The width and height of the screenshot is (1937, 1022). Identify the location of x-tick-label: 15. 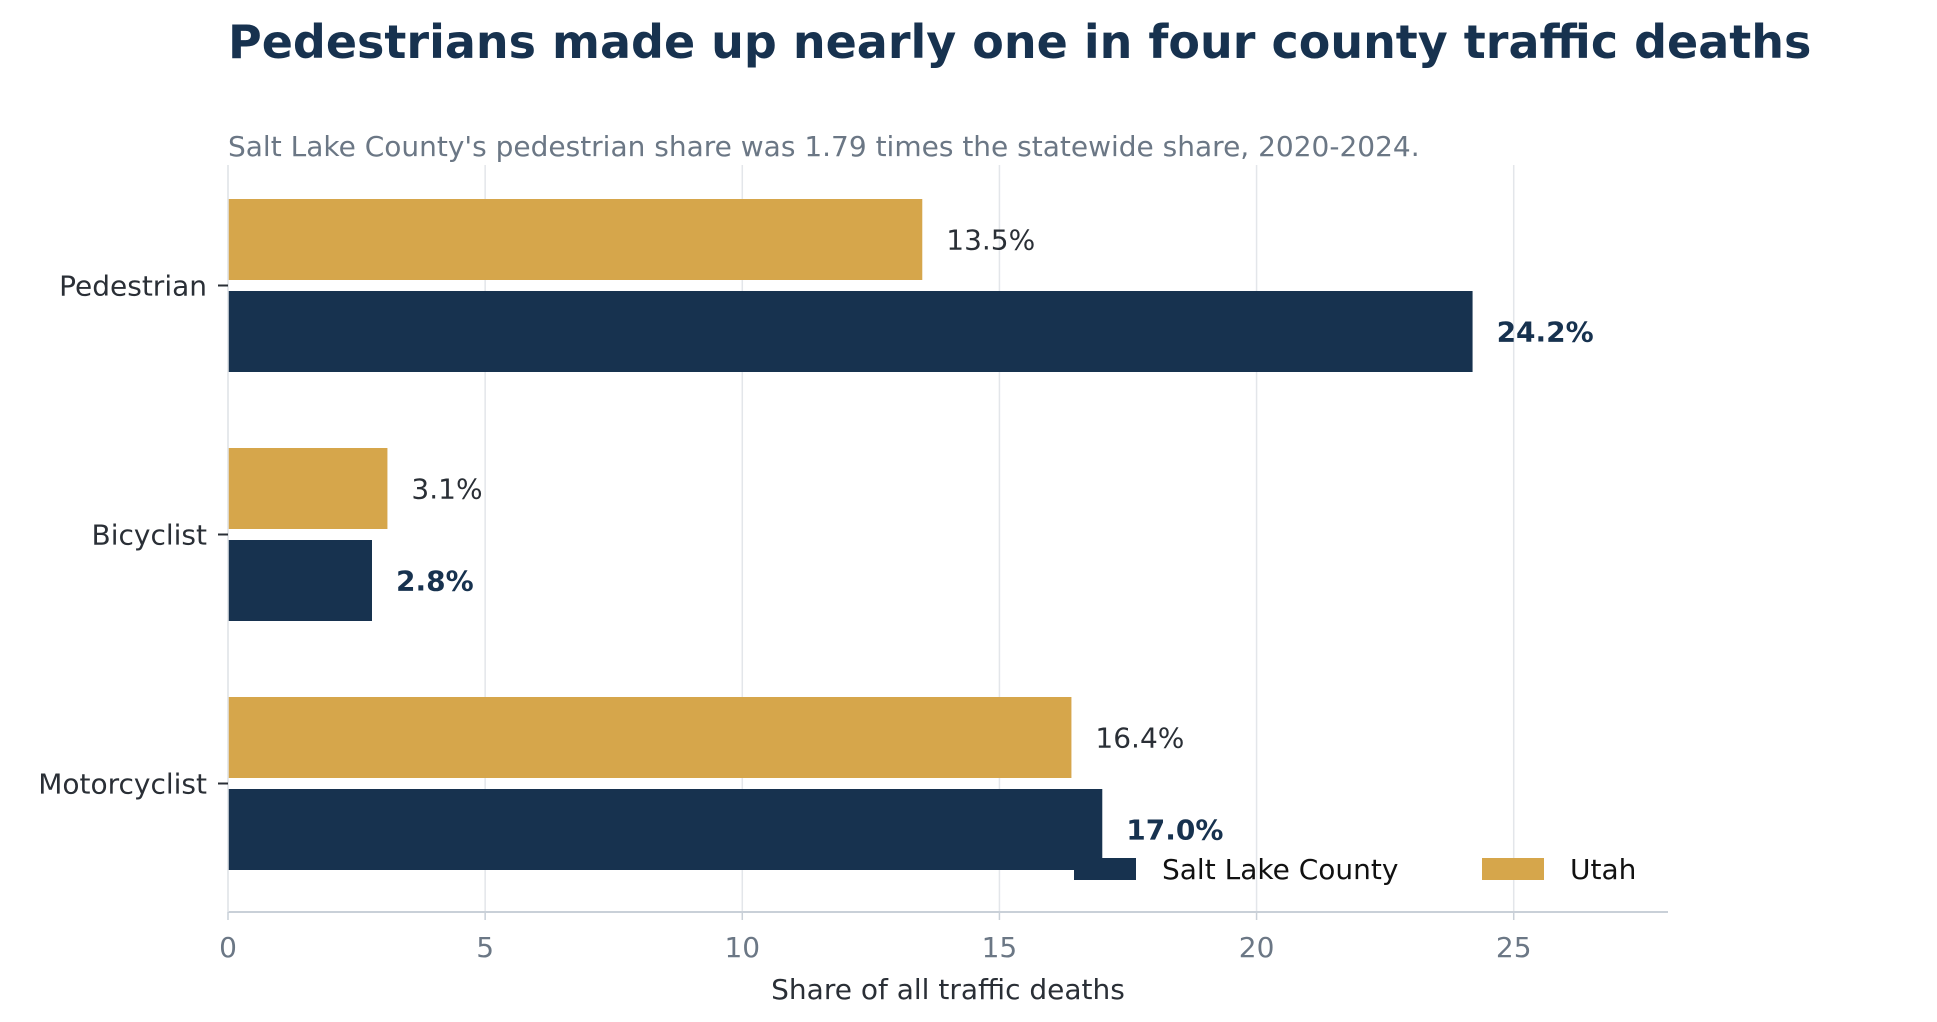
(1000, 947).